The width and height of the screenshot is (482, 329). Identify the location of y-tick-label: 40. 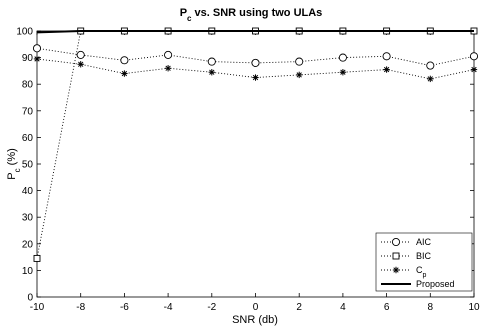
(28, 191).